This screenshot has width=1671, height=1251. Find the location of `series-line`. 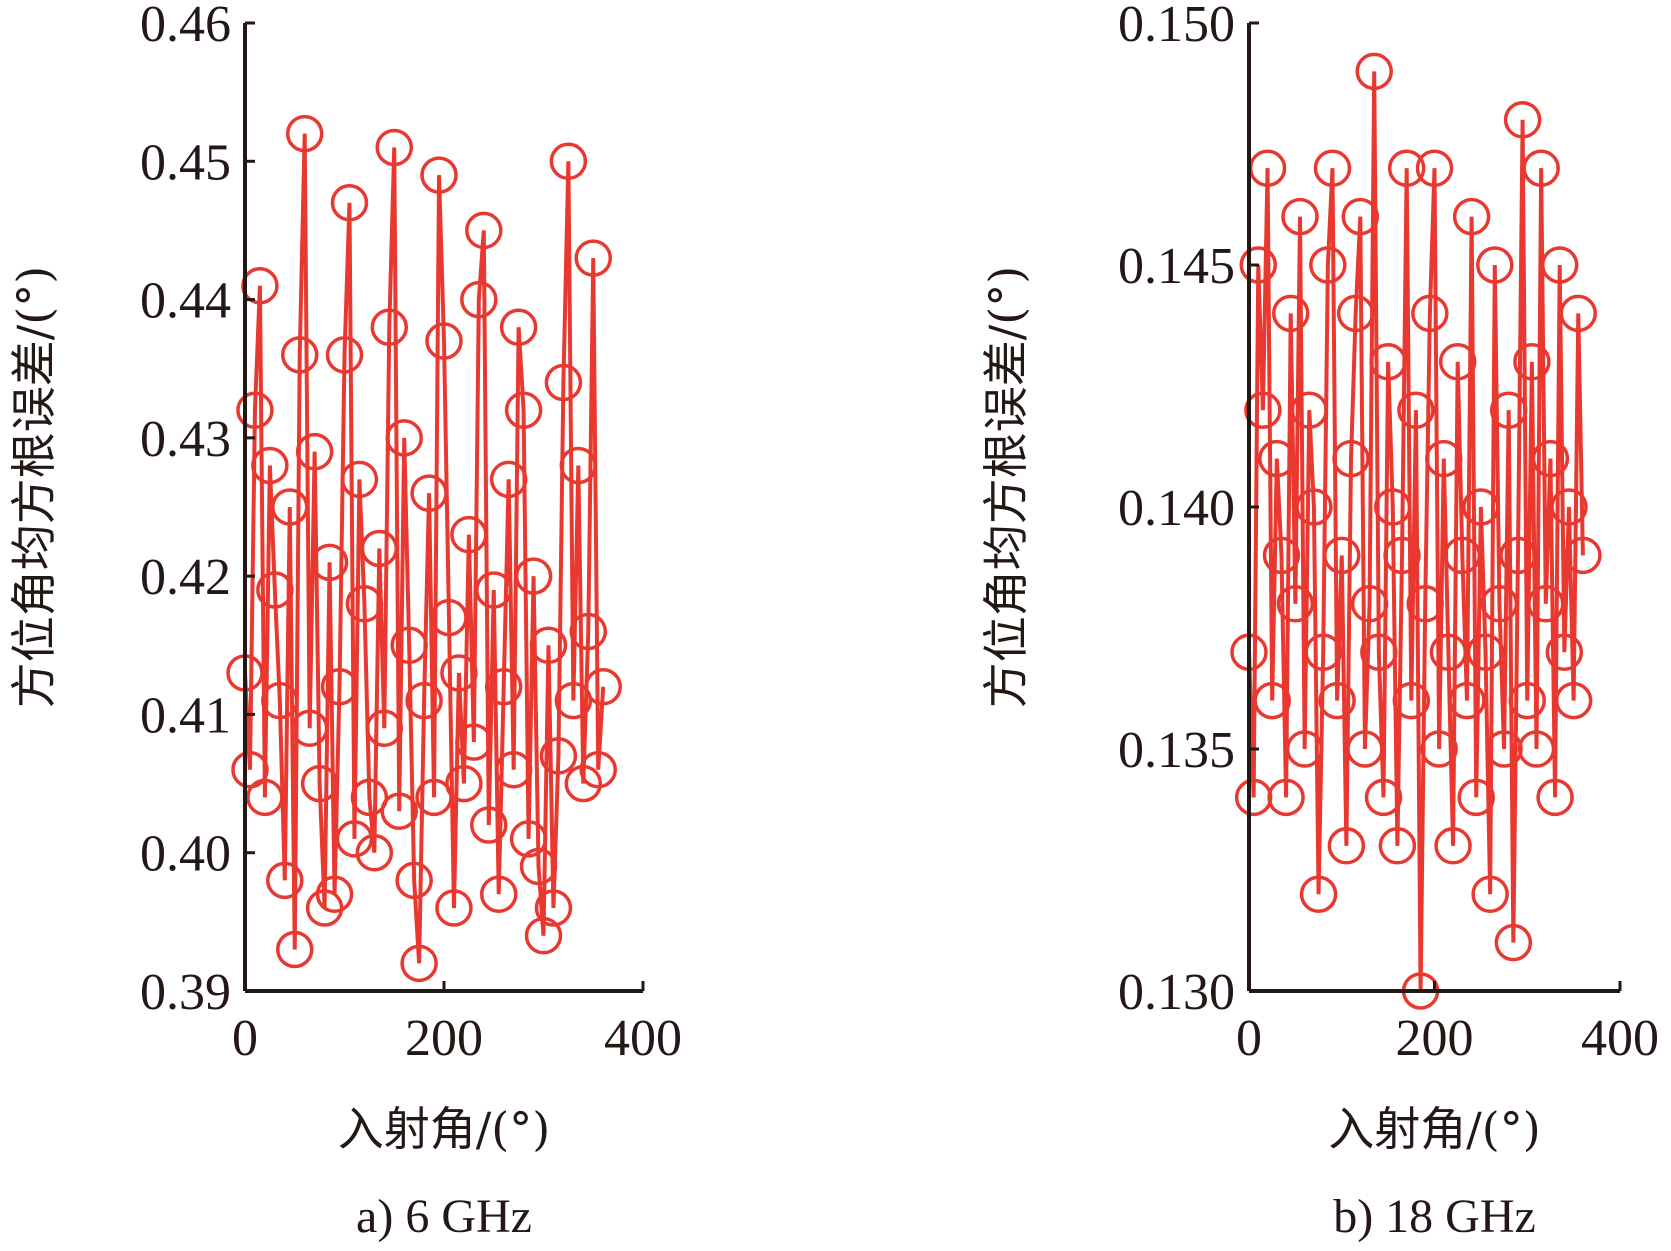

series-line is located at coordinates (1416, 531).